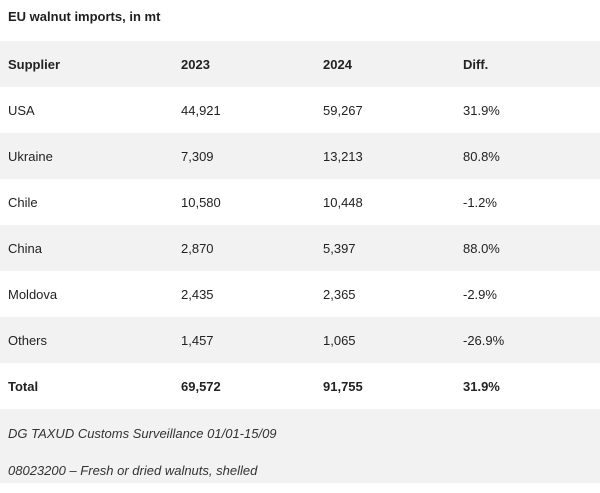  What do you see at coordinates (25, 248) in the screenshot?
I see `supplier-cell: China` at bounding box center [25, 248].